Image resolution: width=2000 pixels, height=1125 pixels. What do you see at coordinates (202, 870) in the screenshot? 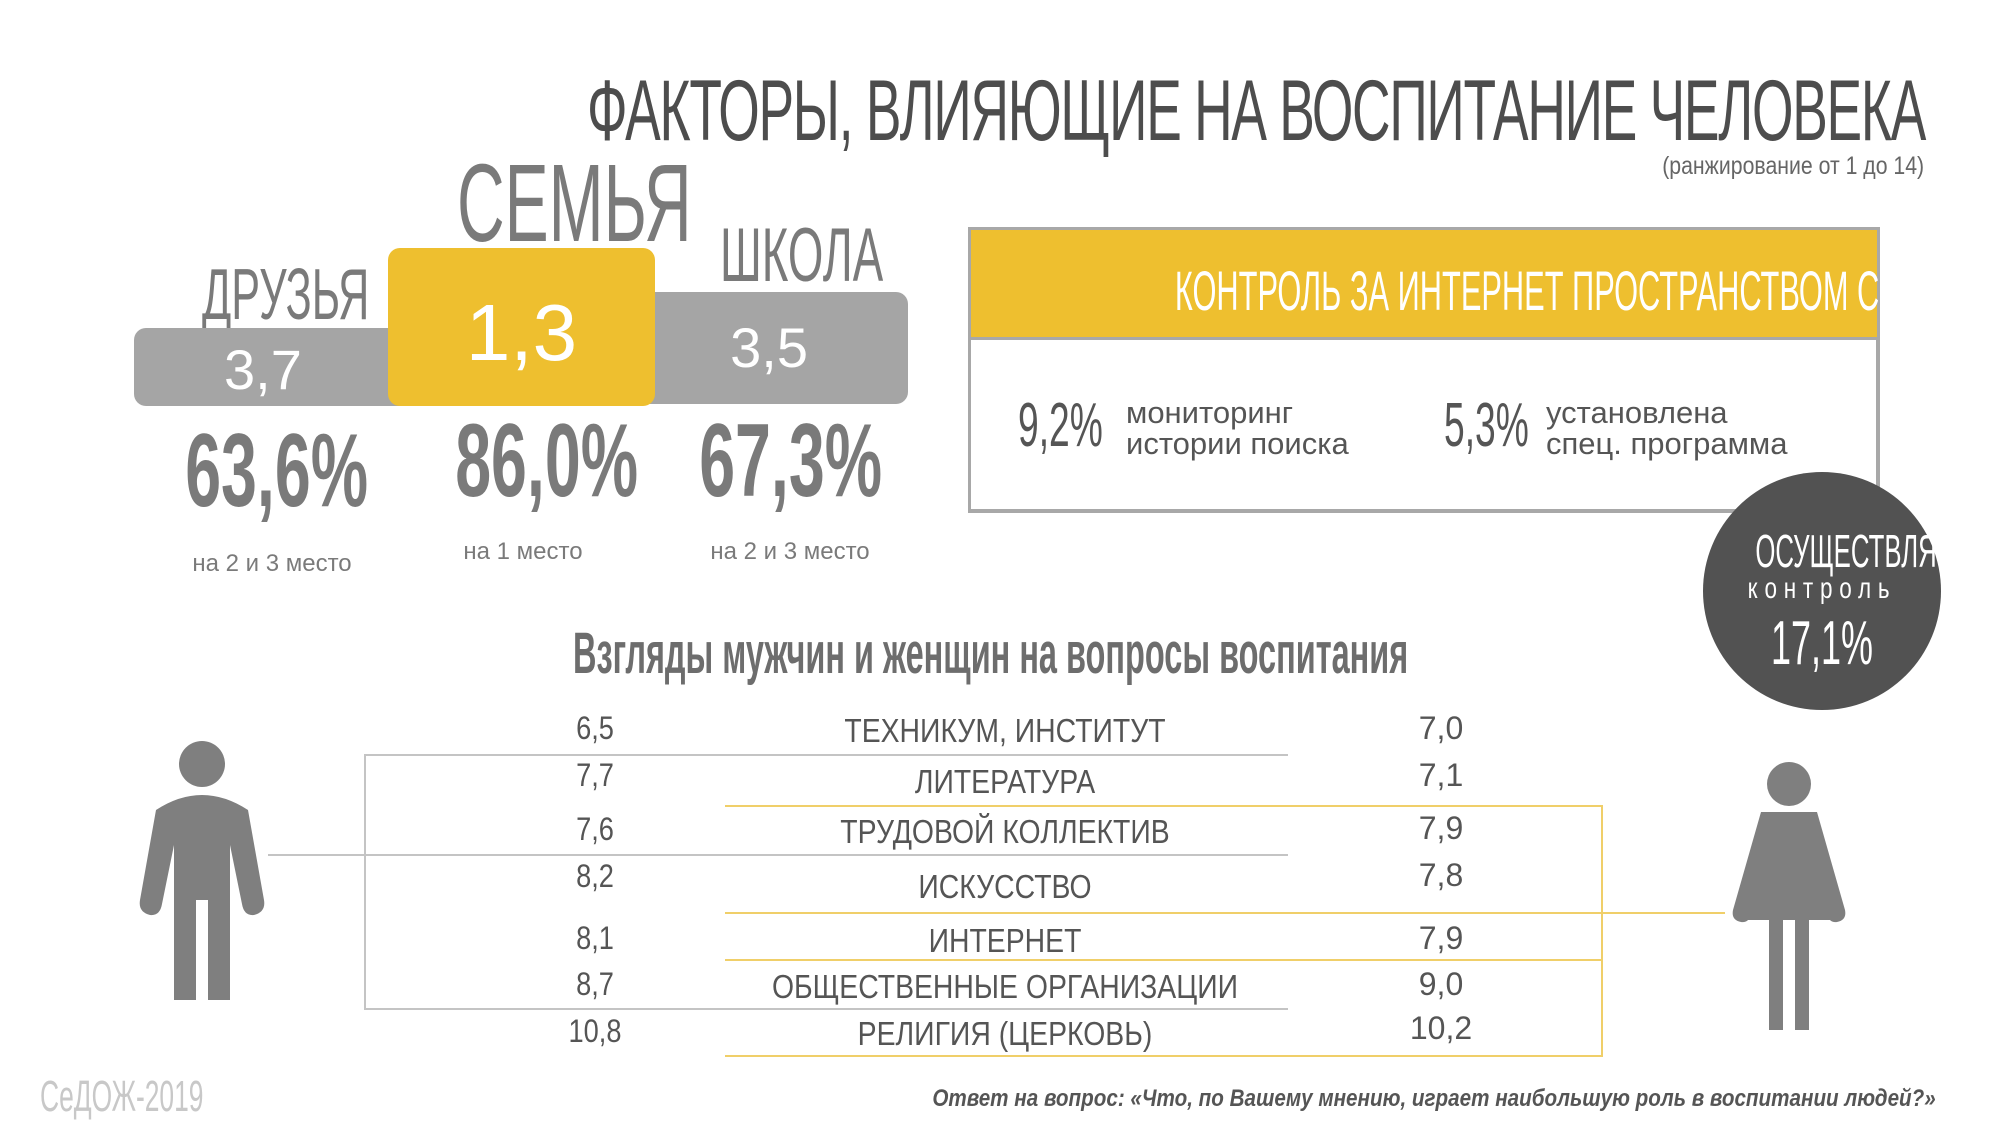
I see `man-icon` at bounding box center [202, 870].